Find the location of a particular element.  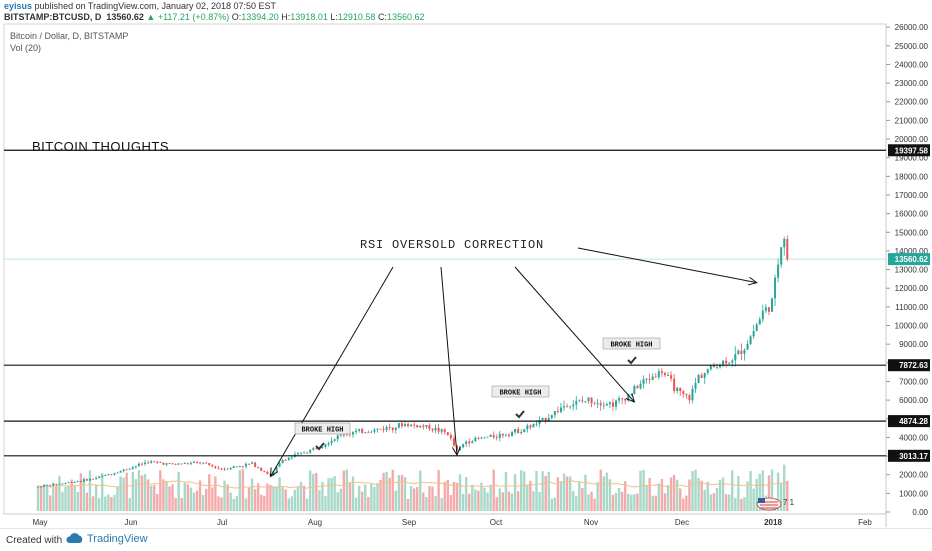

broke-high-text-2: BROKE HIGH is located at coordinates (520, 394).